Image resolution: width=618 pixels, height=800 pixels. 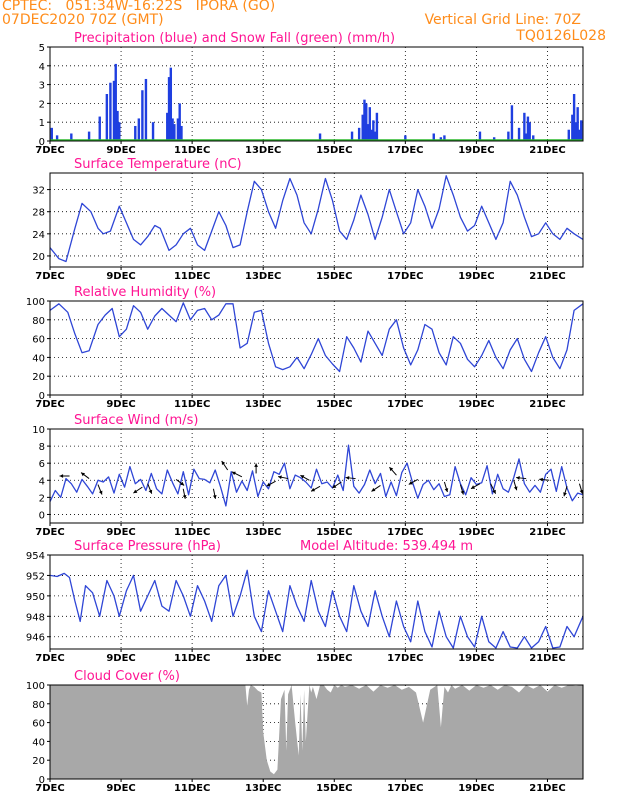 I want to click on cloud-xtick-label: 21DEC, so click(x=547, y=788).